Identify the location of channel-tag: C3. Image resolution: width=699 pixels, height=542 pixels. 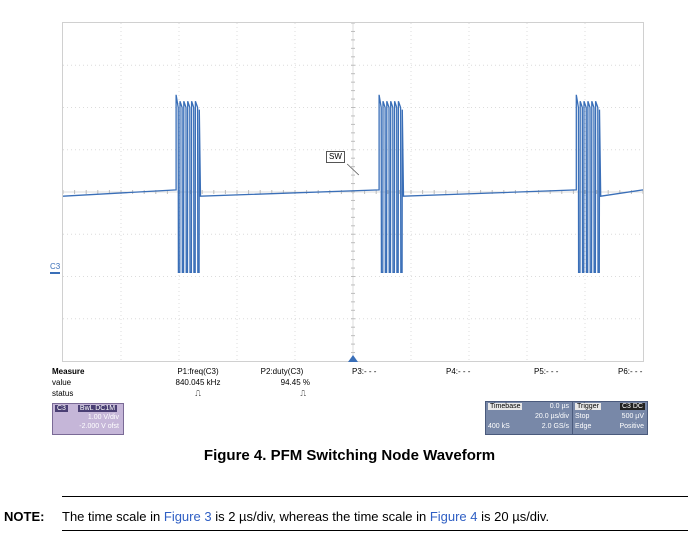
(61, 408).